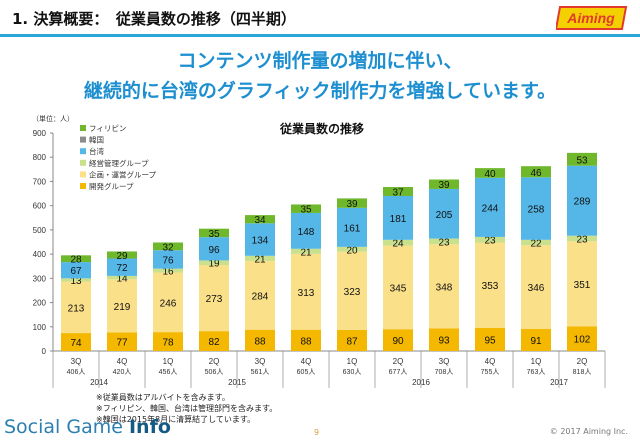 The width and height of the screenshot is (640, 443). I want to click on data-label: 76, so click(168, 260).